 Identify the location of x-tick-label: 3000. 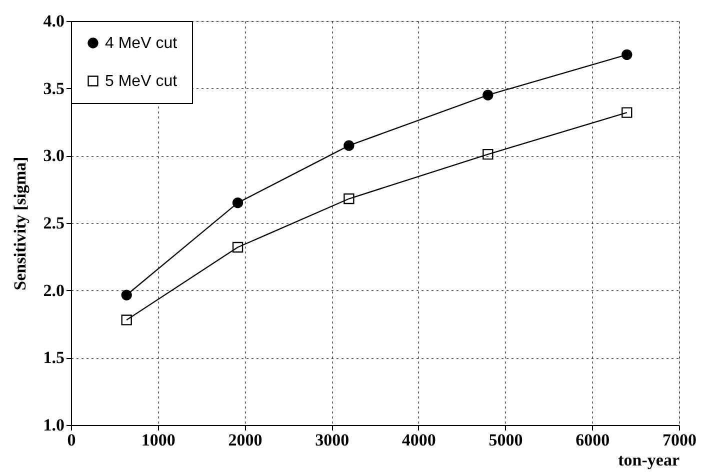
(332, 440).